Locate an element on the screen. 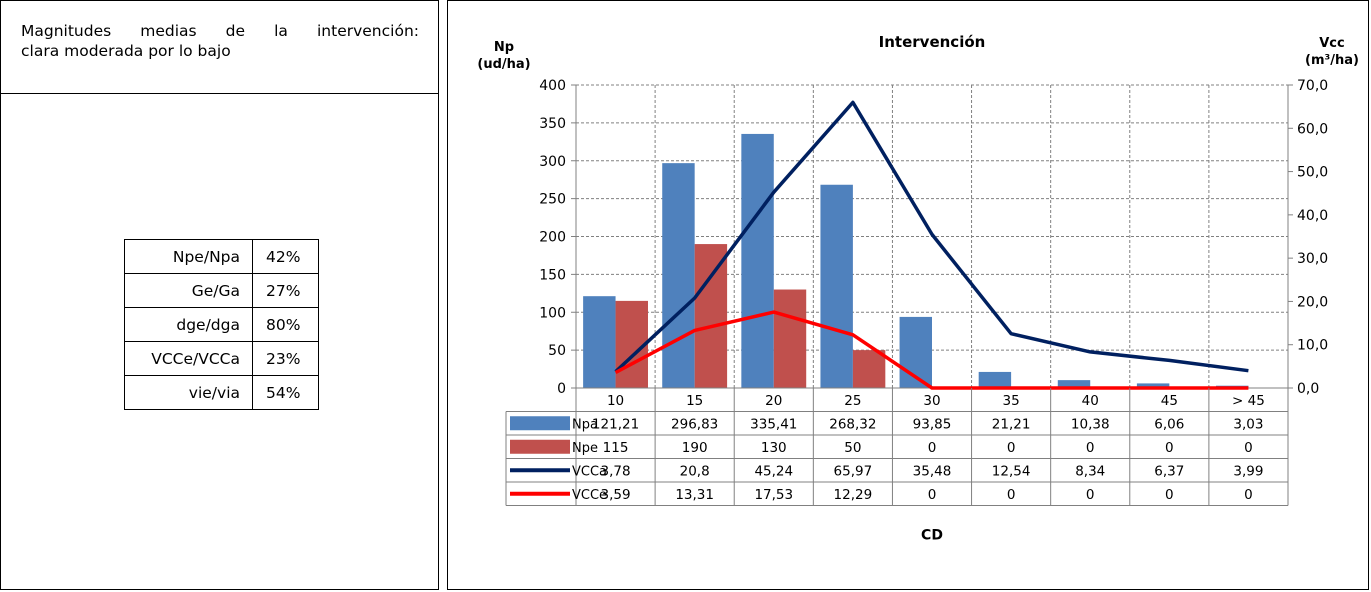 The height and width of the screenshot is (592, 1371). data-label-npe: 190 is located at coordinates (695, 448).